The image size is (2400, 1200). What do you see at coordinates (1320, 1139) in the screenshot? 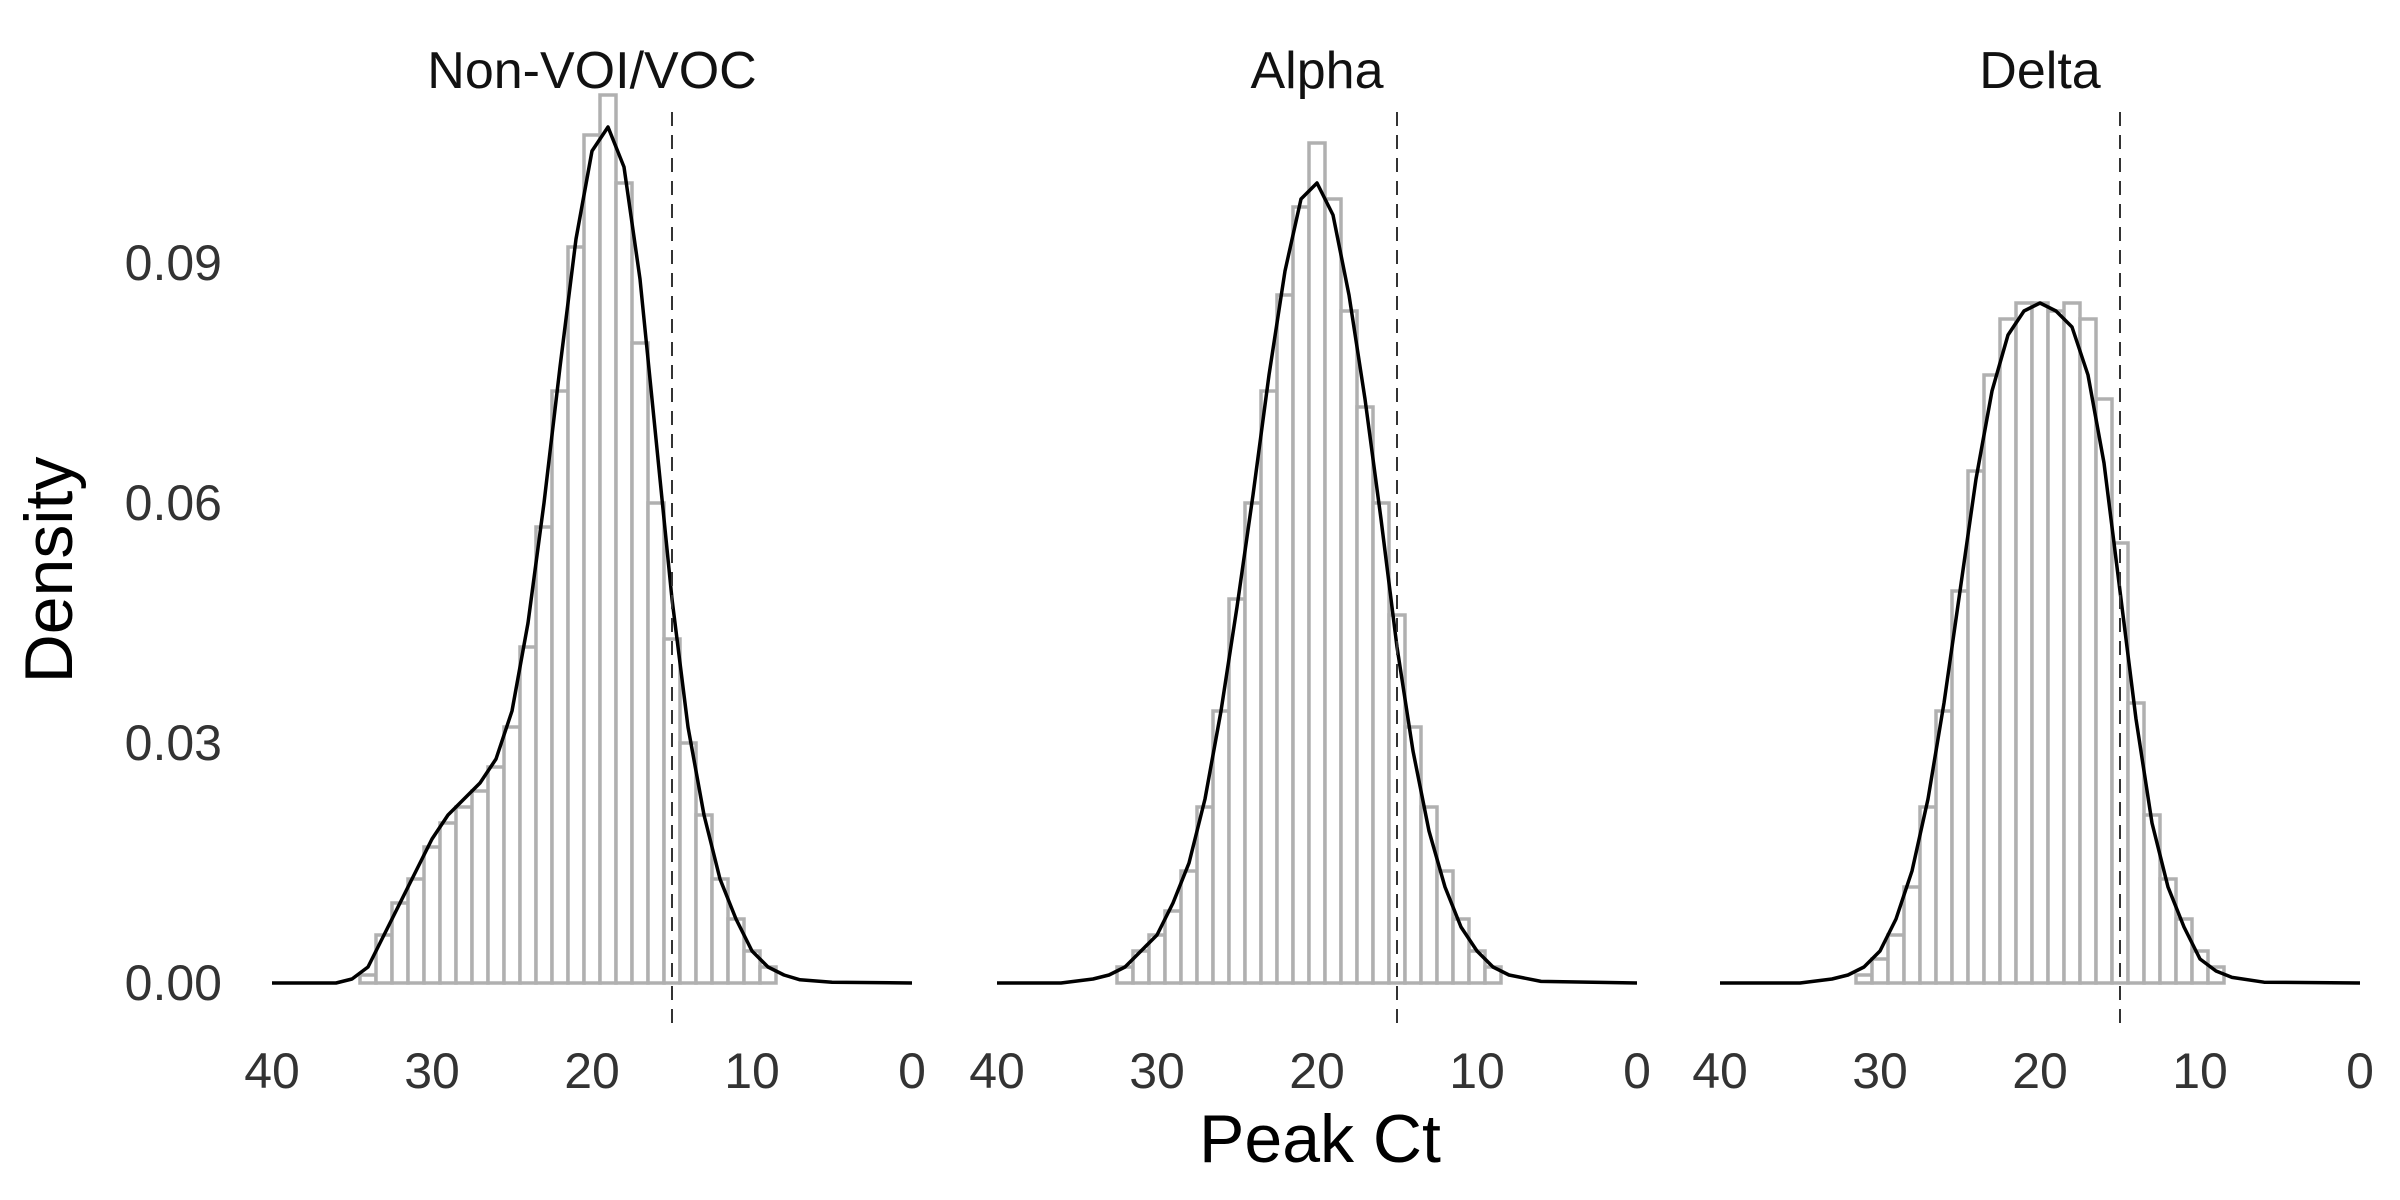
I see `x-axis-title: Peak Ct` at bounding box center [1320, 1139].